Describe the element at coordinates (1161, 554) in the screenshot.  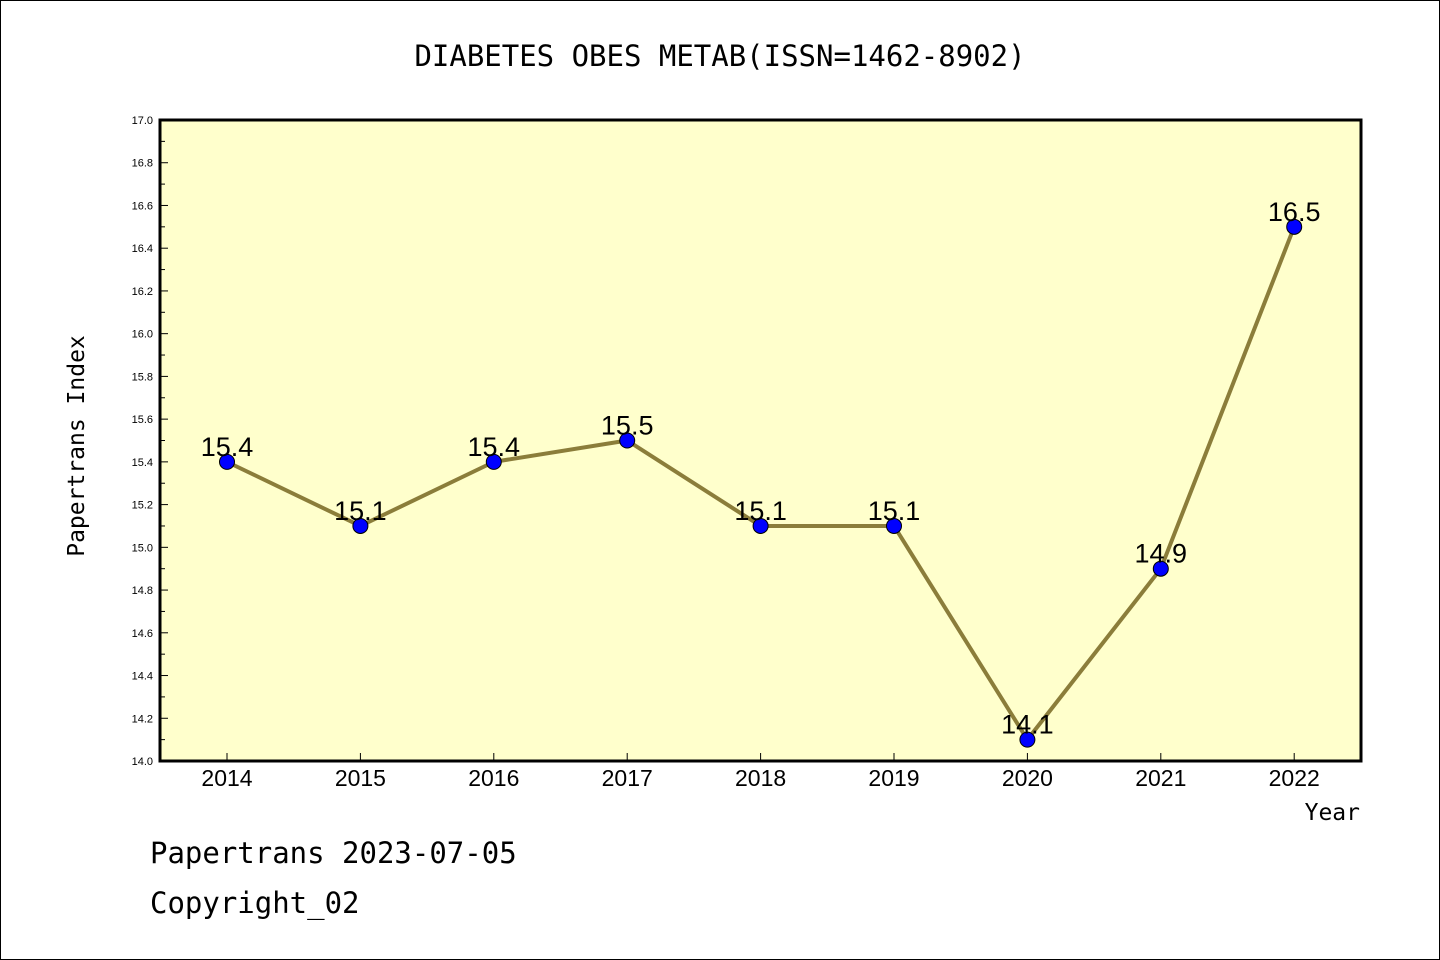
I see `data-label: 14.9` at that location.